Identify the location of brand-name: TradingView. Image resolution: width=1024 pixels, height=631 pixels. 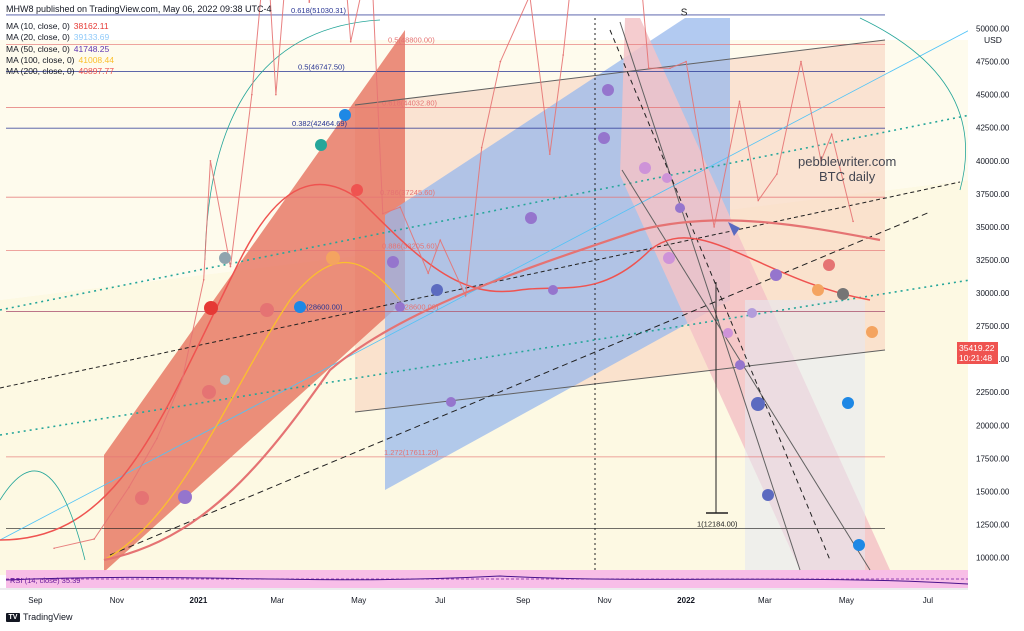
(48, 617).